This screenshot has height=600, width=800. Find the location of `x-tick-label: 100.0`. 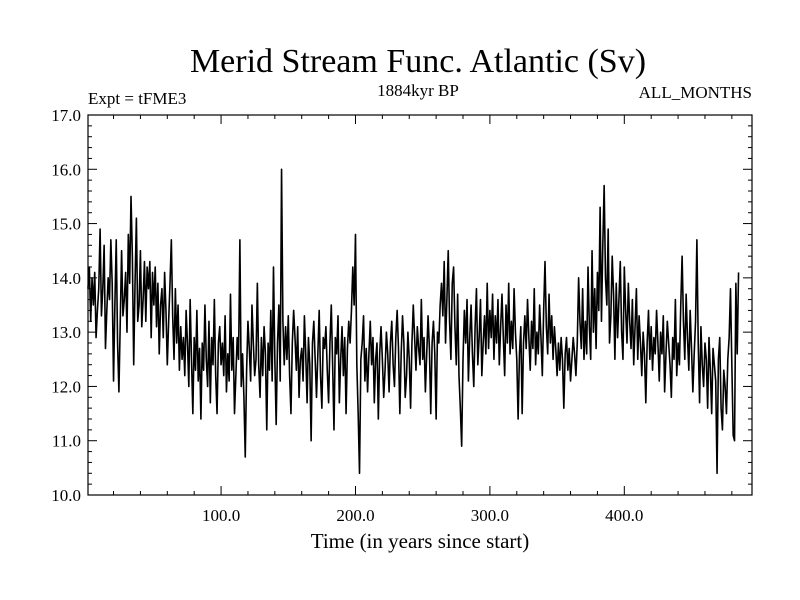

x-tick-label: 100.0 is located at coordinates (221, 515).